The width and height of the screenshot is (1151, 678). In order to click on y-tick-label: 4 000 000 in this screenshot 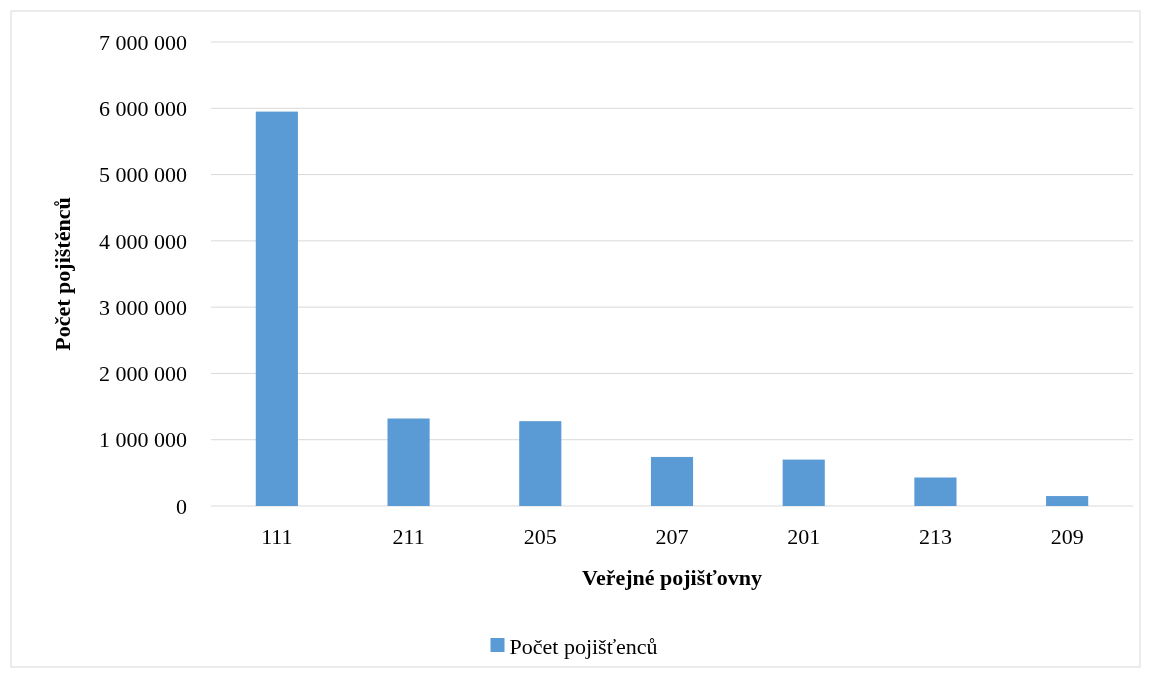, I will do `click(143, 241)`.